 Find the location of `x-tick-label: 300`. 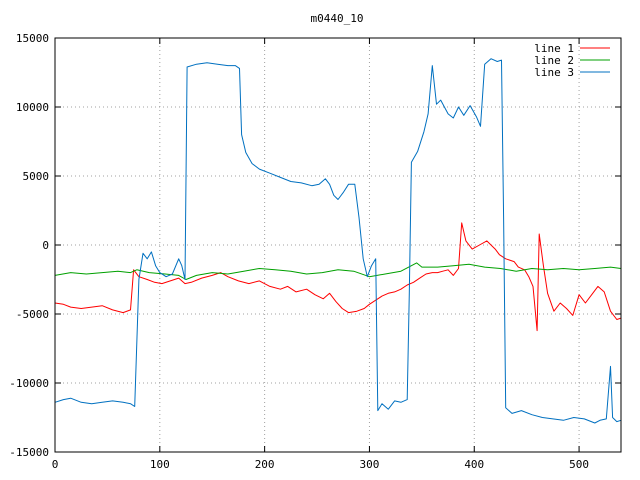

x-tick-label: 300 is located at coordinates (370, 464).